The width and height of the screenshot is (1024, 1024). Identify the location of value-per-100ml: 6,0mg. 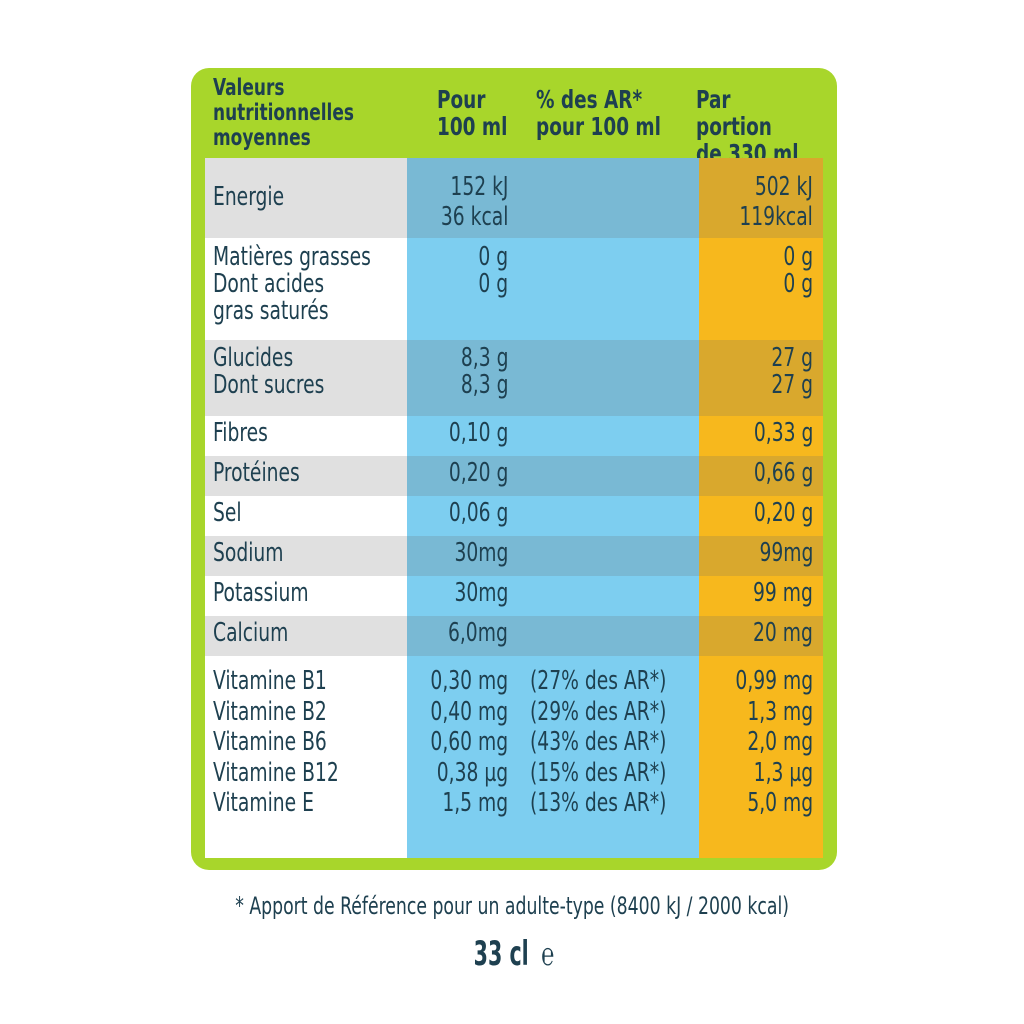
(478, 633).